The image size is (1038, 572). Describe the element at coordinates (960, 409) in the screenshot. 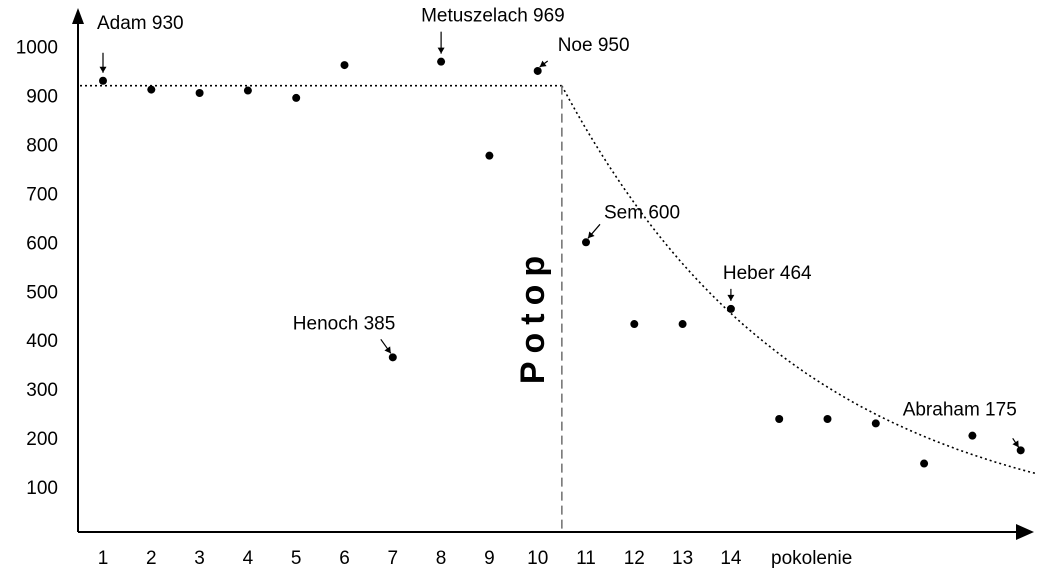

I see `annotation-label: Abraham 175` at that location.